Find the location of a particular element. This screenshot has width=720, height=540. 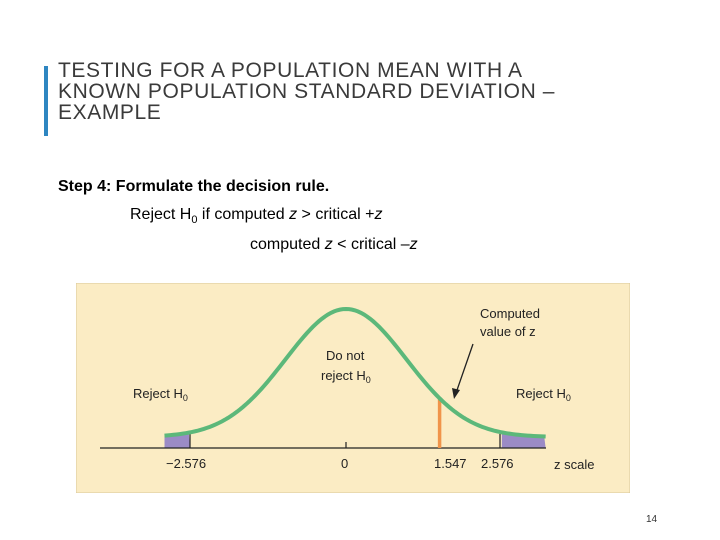

label-do-not: Do not is located at coordinates (345, 355).